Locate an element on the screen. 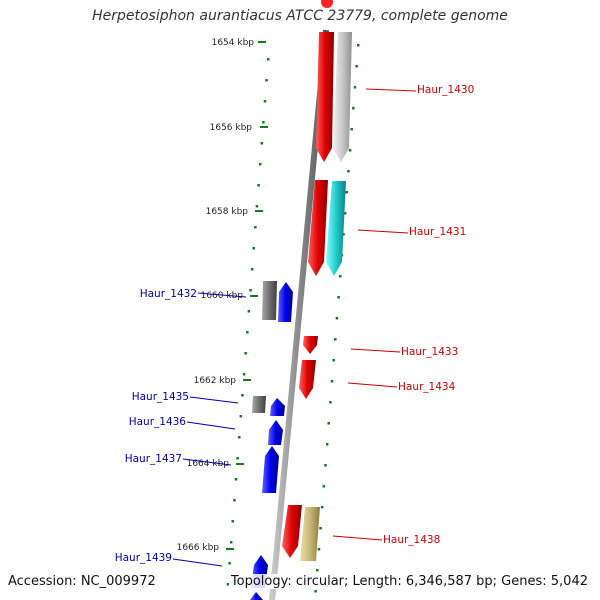  kbp-label: 1662 kbp is located at coordinates (215, 381).